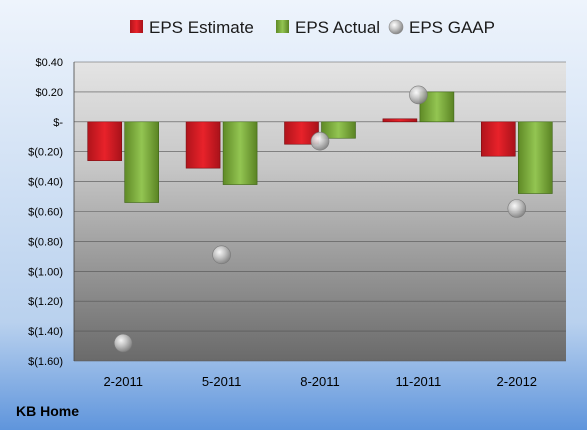 This screenshot has height=430, width=587. What do you see at coordinates (517, 381) in the screenshot?
I see `x-category-label: 2-2012` at bounding box center [517, 381].